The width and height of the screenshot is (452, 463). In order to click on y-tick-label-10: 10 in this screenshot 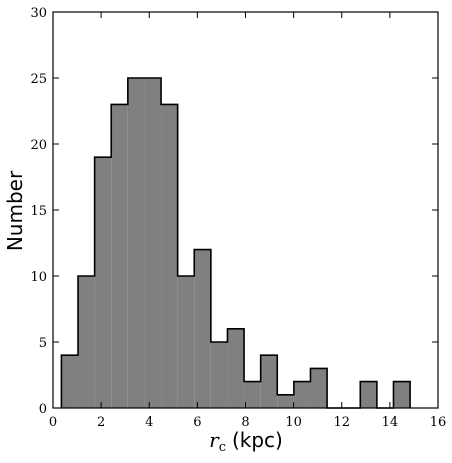, I will do `click(38, 277)`.